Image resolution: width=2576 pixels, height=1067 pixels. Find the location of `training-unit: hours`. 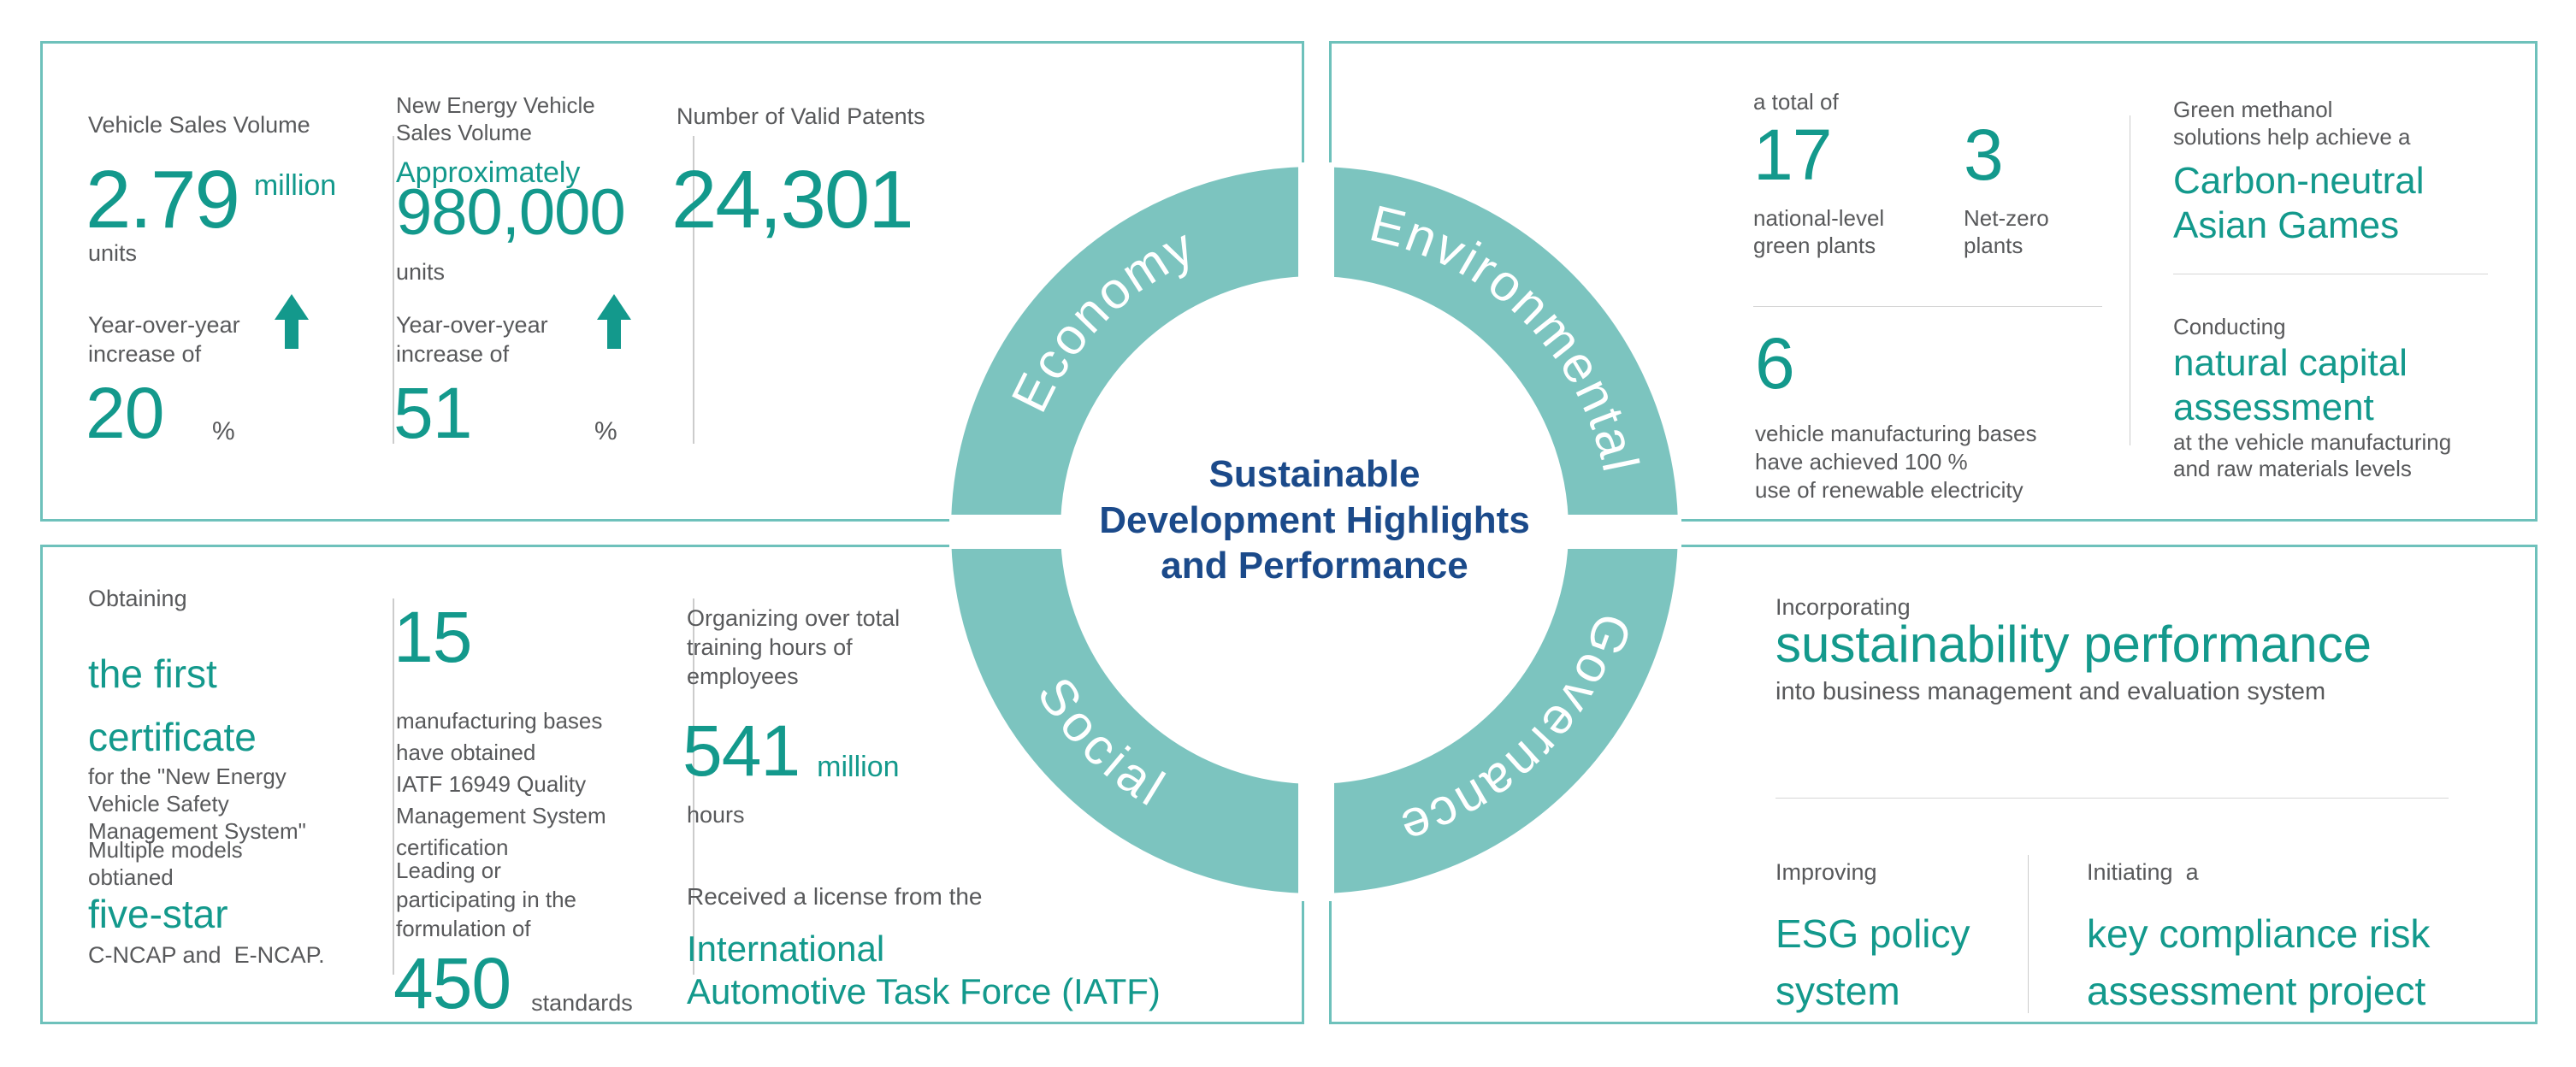

training-unit: hours is located at coordinates (716, 815).